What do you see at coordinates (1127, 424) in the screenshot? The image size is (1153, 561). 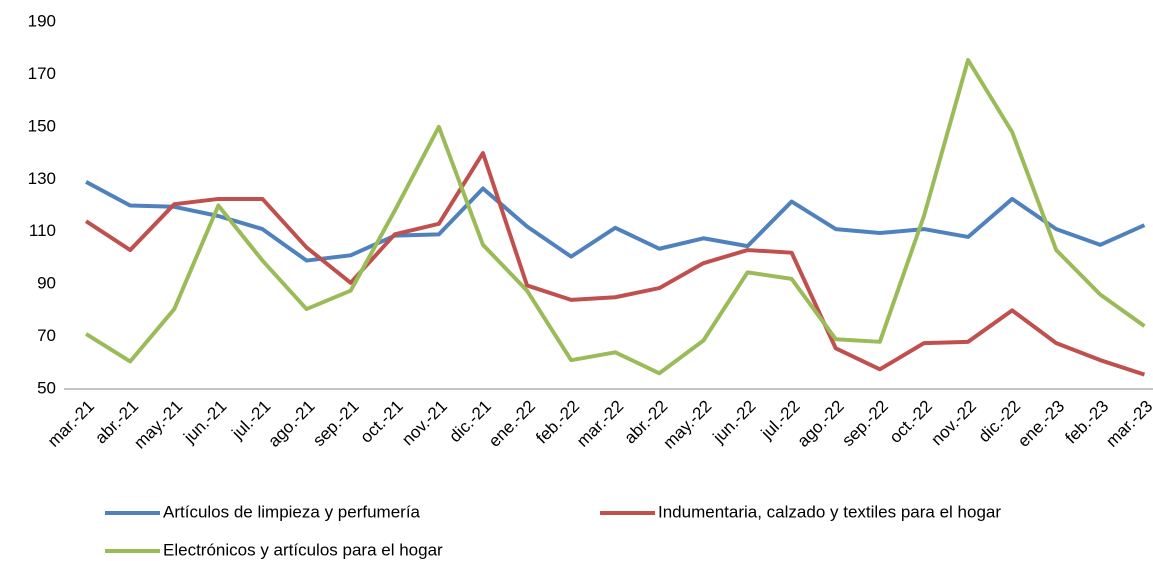 I see `x-tick-label: mar.-23` at bounding box center [1127, 424].